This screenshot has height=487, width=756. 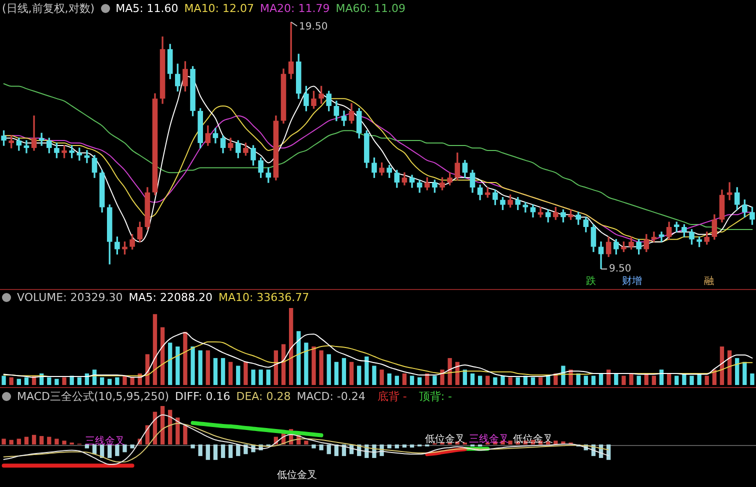 I want to click on text: VOLUME: 20329.30, so click(x=70, y=297).